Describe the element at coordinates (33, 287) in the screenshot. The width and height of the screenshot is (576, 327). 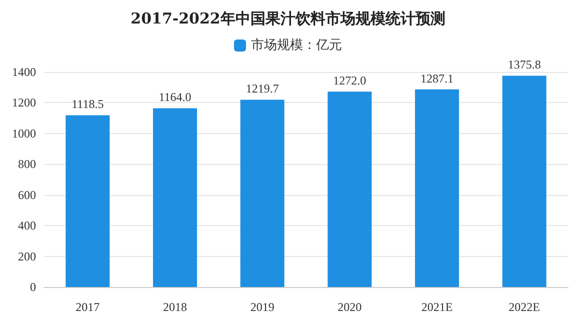
I see `y-tick-label: 0` at that location.